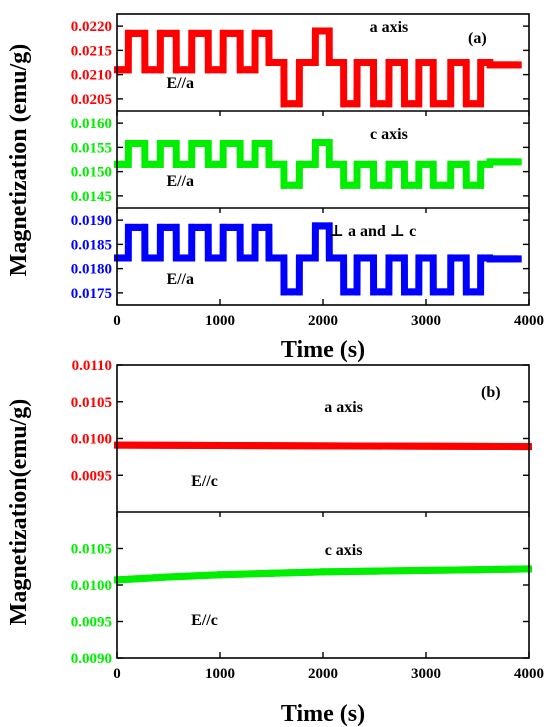 Image resolution: width=551 pixels, height=727 pixels. Describe the element at coordinates (19, 512) in the screenshot. I see `panel-b-y-axis-title: Magnetization(emu/g)` at that location.